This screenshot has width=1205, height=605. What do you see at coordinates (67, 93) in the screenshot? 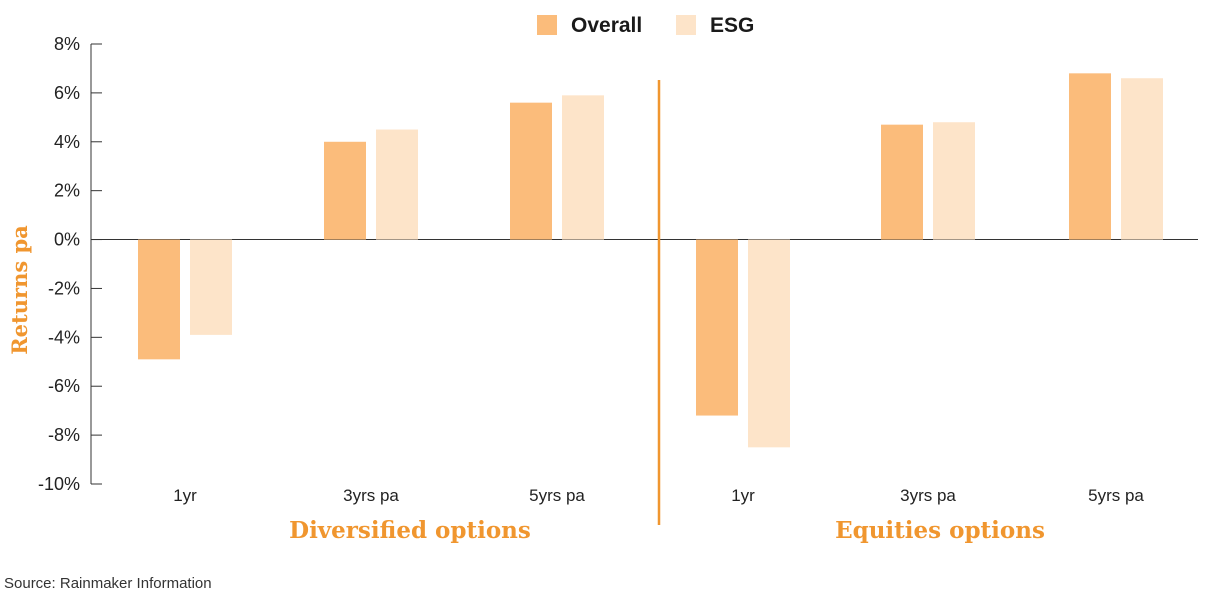
I see `y-tick-label: 6%` at bounding box center [67, 93].